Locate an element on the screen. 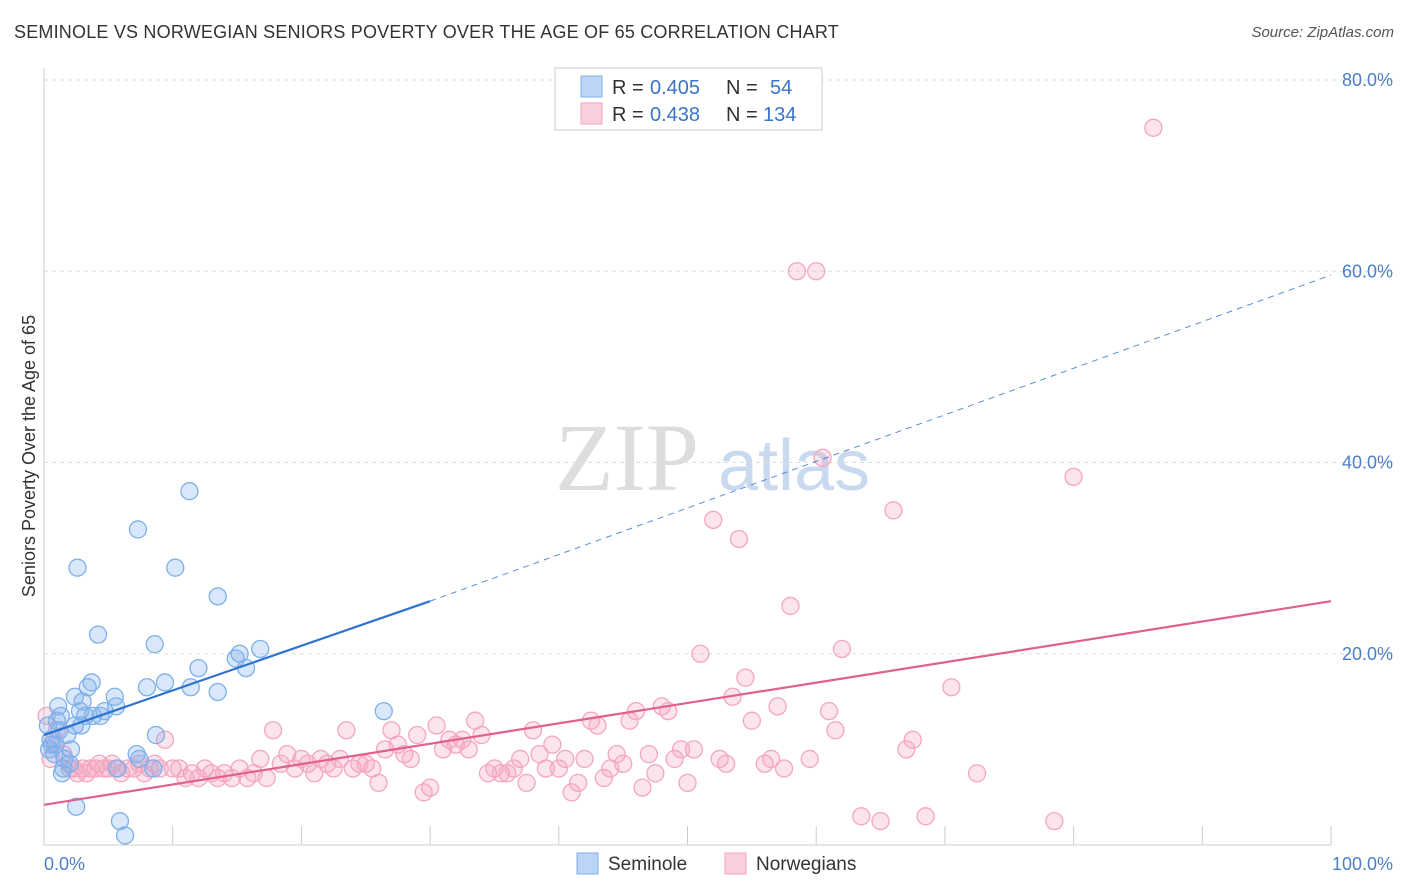 The image size is (1406, 892). legend: R = 0.405 N = 54 R = 0.438 N = 134 is located at coordinates (688, 99).